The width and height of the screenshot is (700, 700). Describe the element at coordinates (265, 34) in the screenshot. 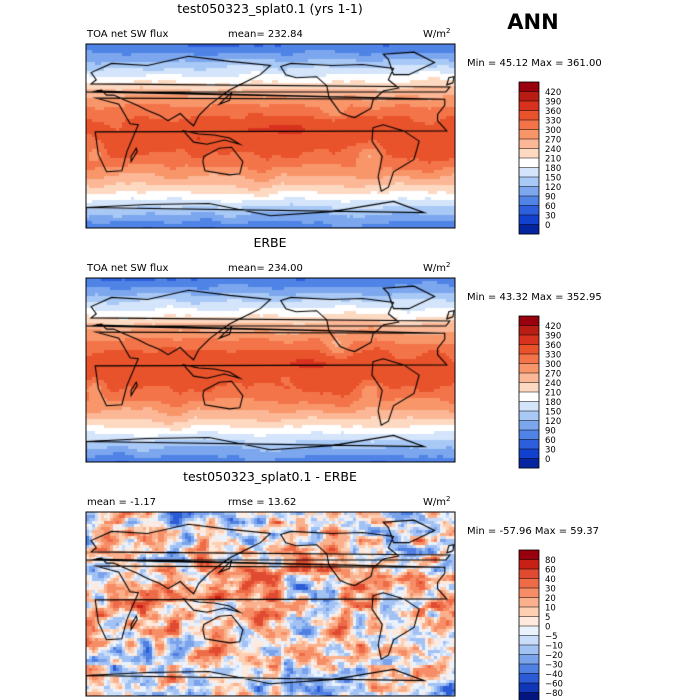

I see `mean-label: mean= 232.84` at that location.